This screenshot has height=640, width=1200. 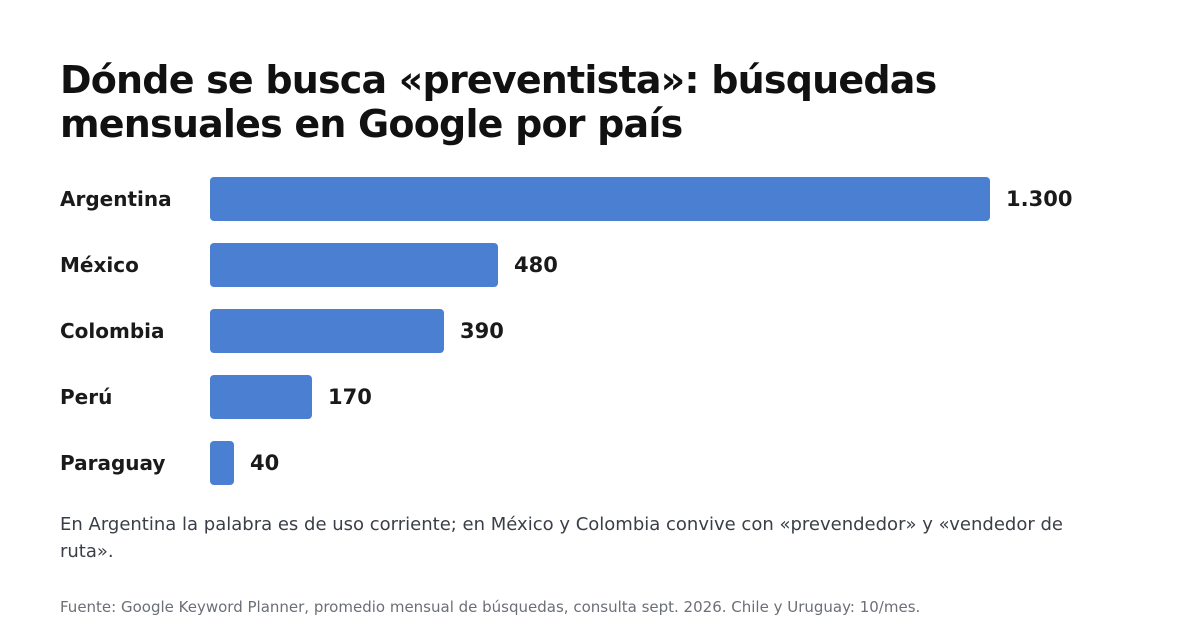 I want to click on value-label-paraguay: 40, so click(x=264, y=463).